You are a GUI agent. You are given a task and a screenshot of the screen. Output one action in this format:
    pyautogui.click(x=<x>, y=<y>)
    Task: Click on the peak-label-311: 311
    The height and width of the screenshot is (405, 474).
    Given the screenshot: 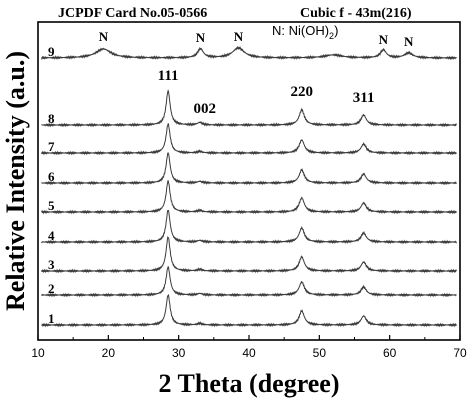 What is the action you would take?
    pyautogui.click(x=364, y=98)
    